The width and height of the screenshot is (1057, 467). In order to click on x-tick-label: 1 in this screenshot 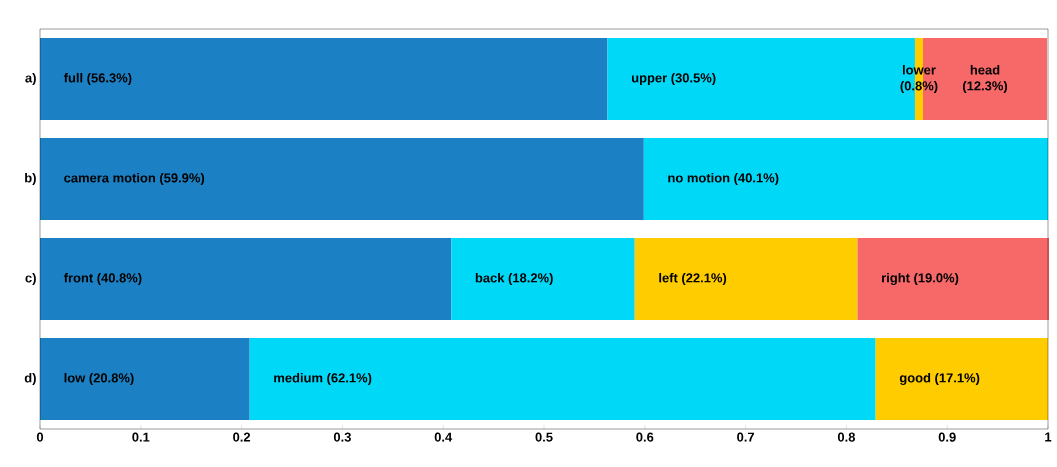, I will do `click(1048, 437)`.